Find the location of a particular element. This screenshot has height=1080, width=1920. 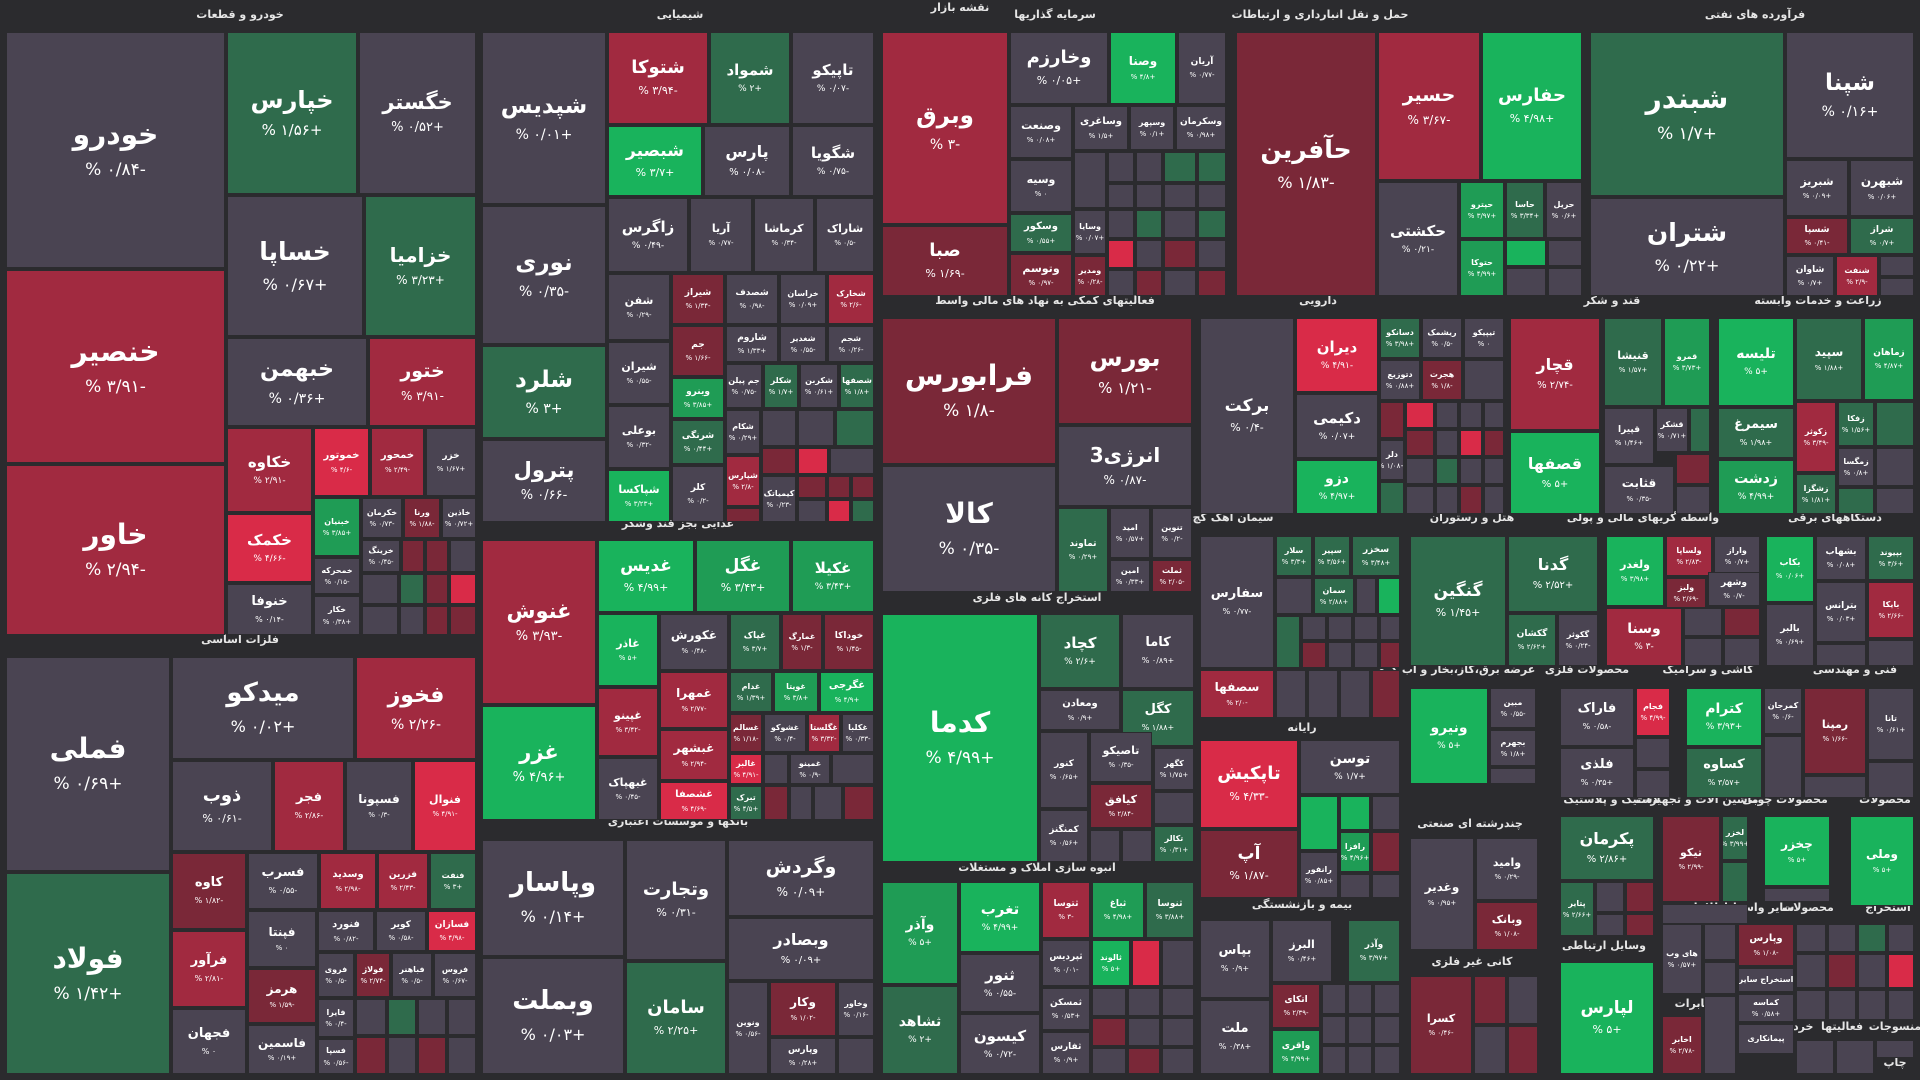

stock-tile: غویتا +۳/۸ % is located at coordinates (796, 692).